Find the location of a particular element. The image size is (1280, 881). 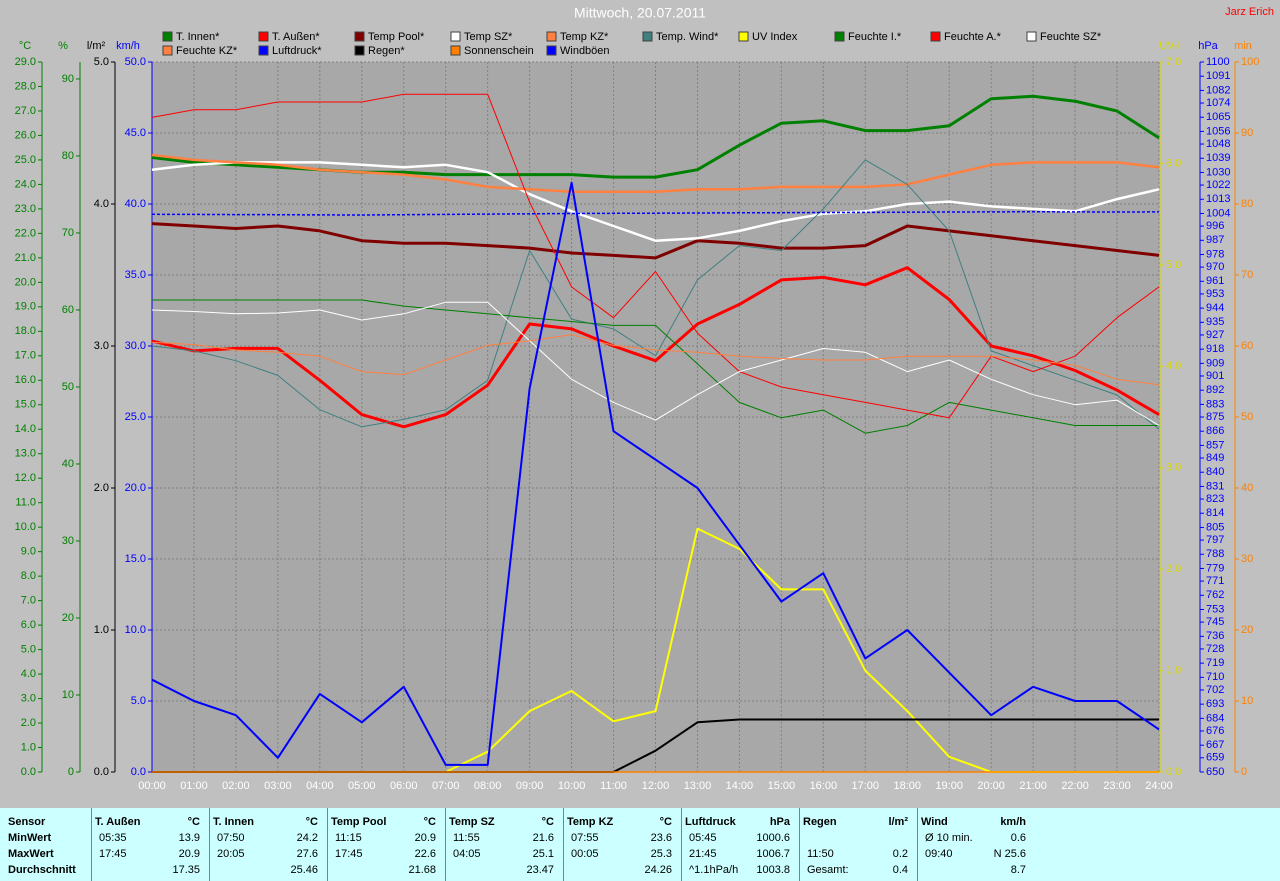

tick-label: 1082 is located at coordinates (1218, 90).